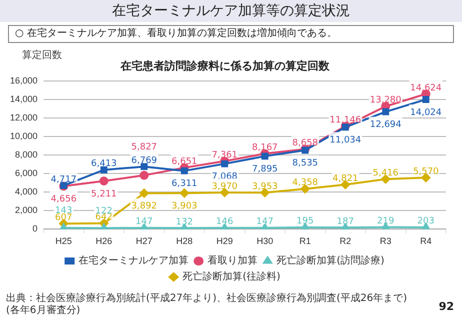 The image size is (462, 320). What do you see at coordinates (225, 222) in the screenshot?
I see `data-label: 146` at bounding box center [225, 222].